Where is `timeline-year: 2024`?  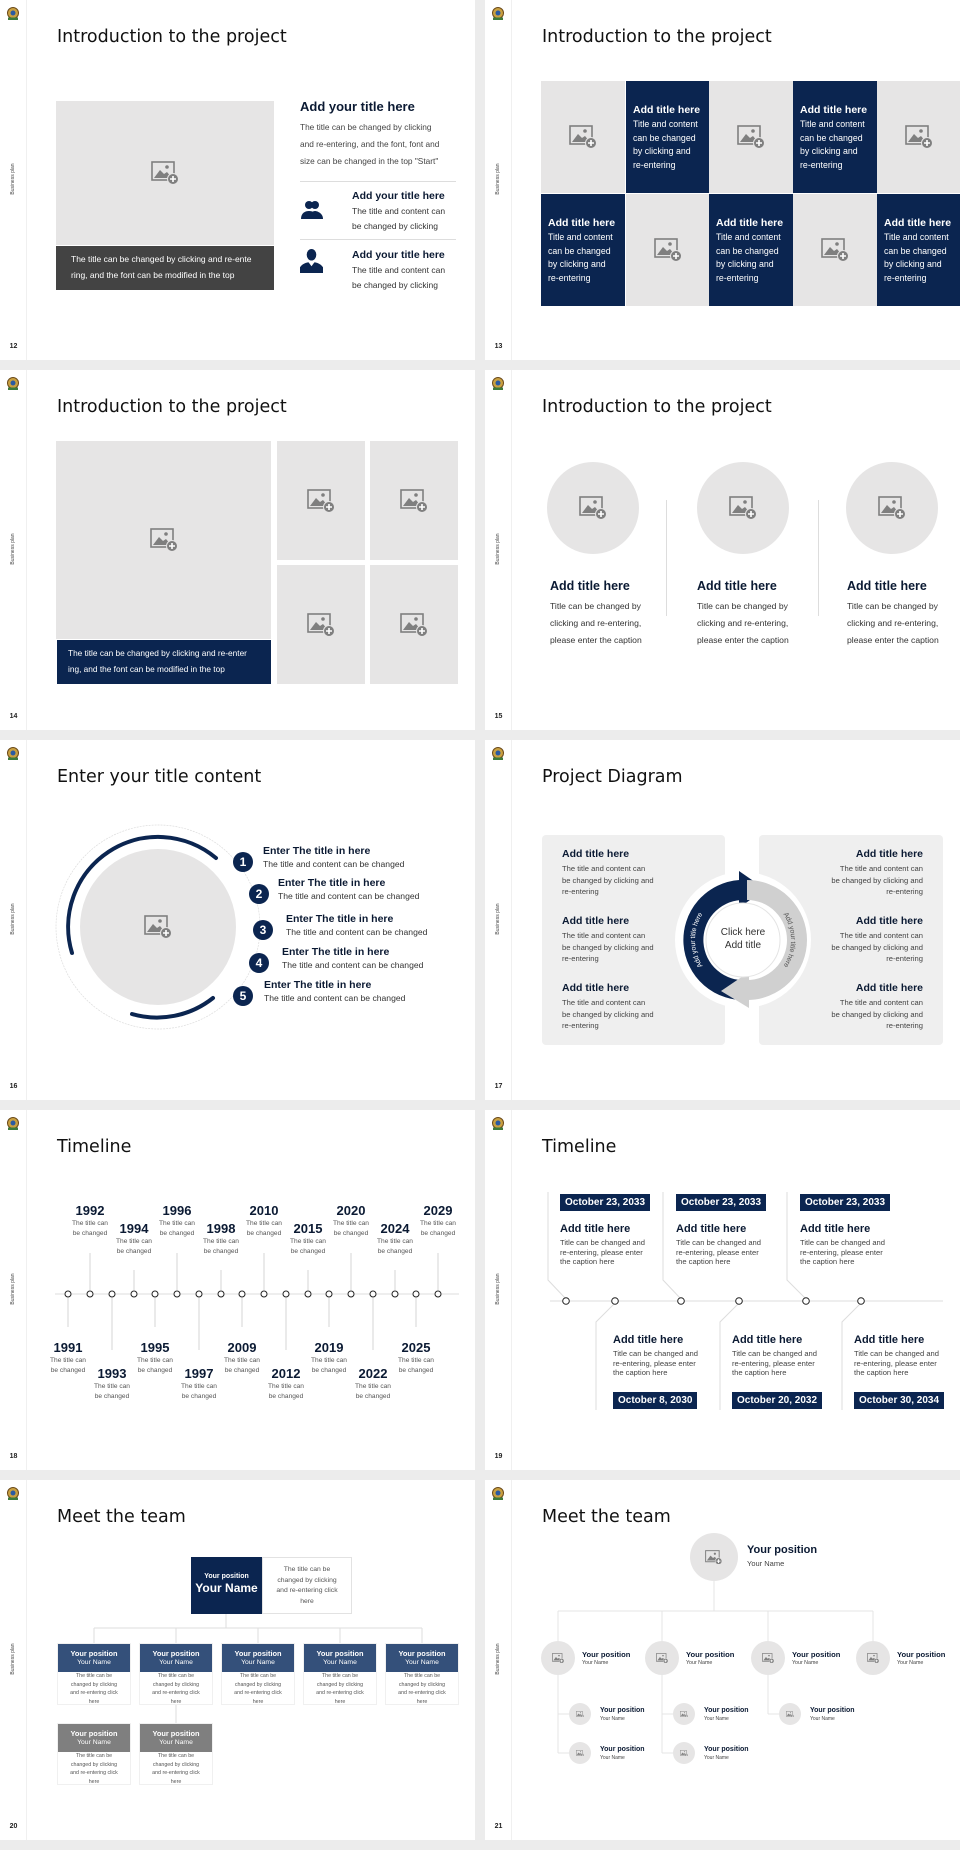
timeline-year: 2024 is located at coordinates (395, 1228).